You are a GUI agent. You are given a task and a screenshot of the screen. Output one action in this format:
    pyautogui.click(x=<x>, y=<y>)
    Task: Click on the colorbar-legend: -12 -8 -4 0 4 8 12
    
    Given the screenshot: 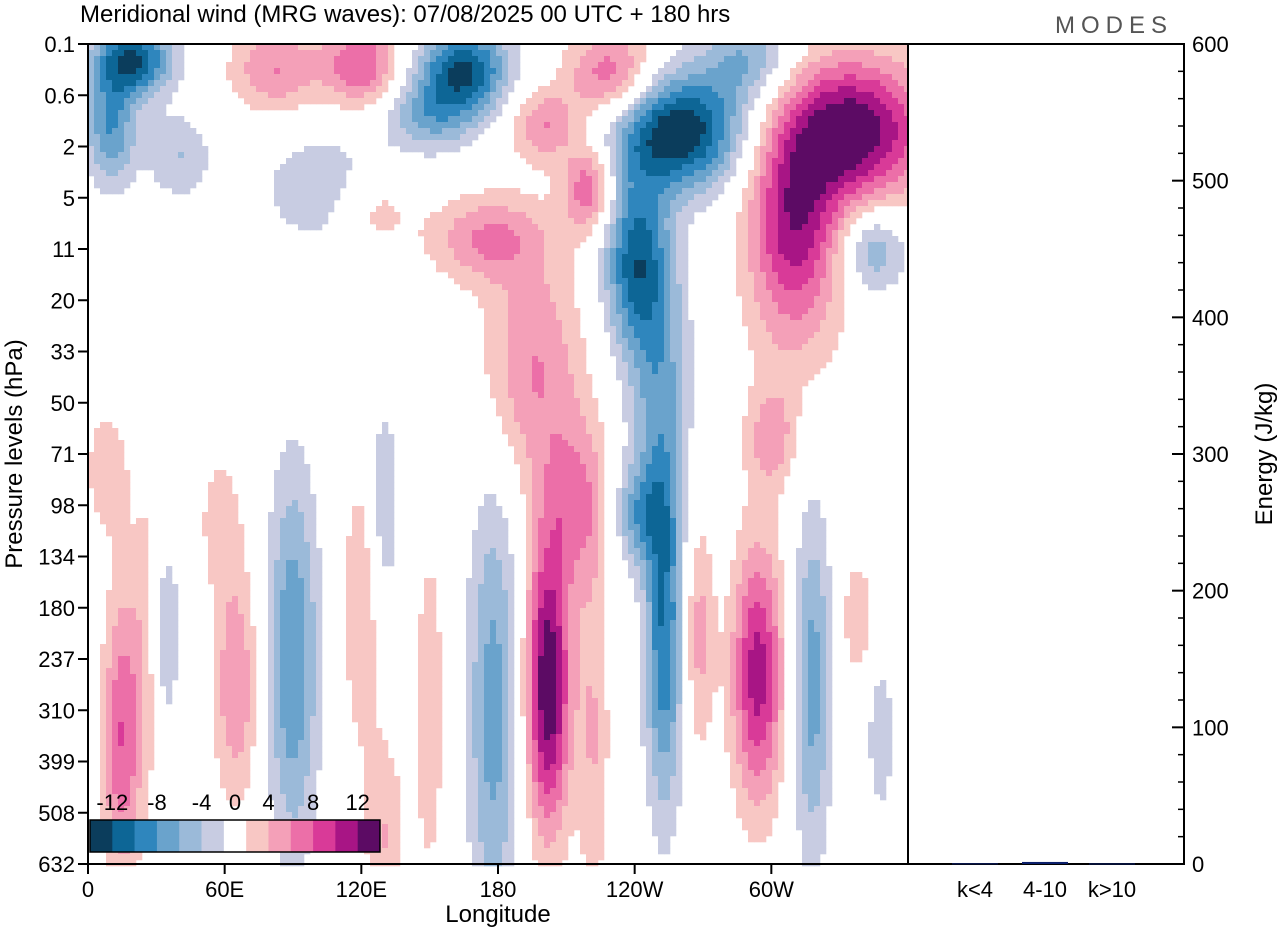 What is the action you would take?
    pyautogui.click(x=235, y=821)
    